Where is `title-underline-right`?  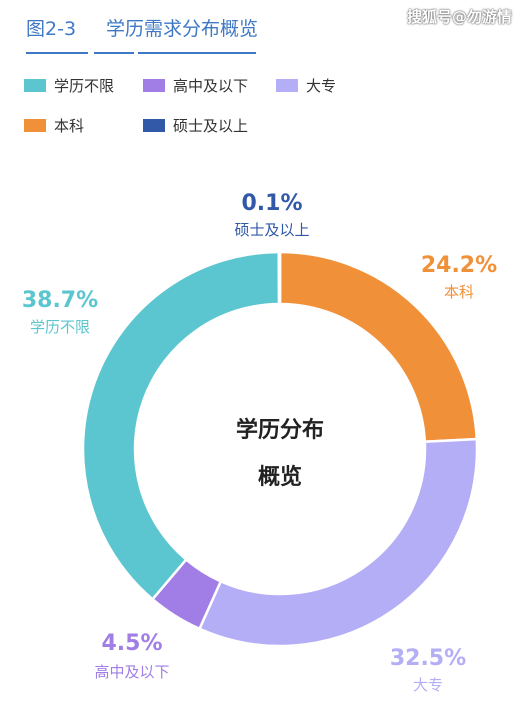
title-underline-right is located at coordinates (197, 53).